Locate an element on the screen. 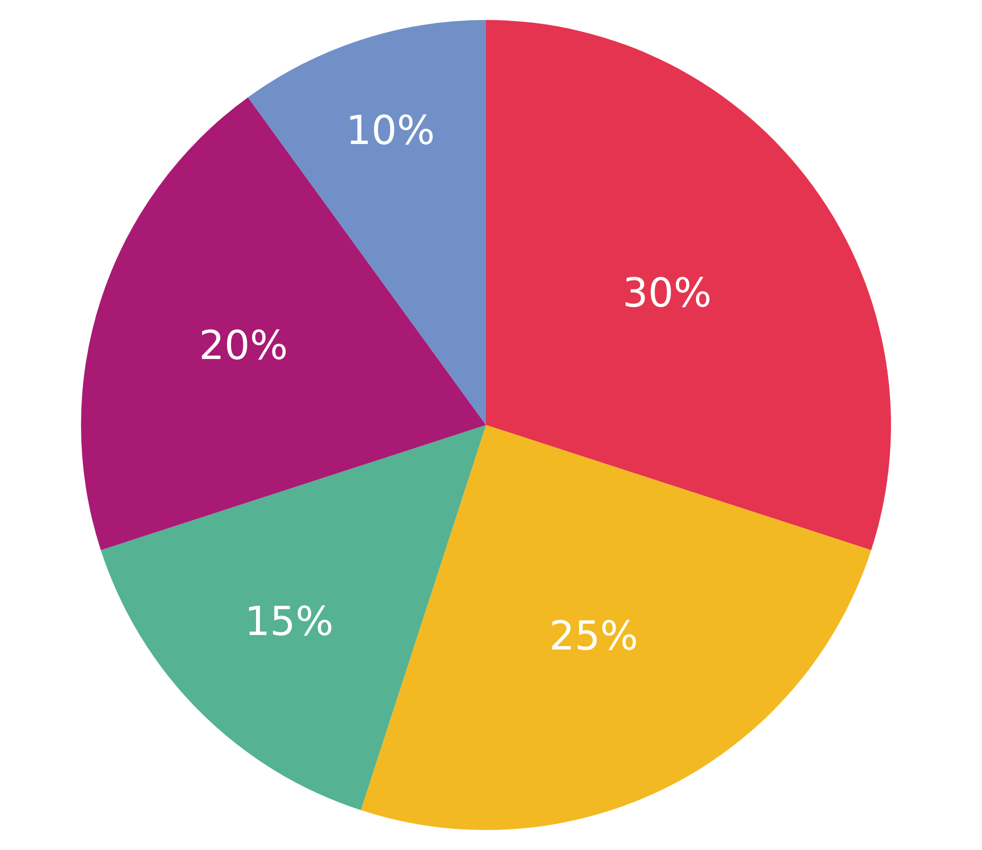  data-label: 30% is located at coordinates (667, 293).